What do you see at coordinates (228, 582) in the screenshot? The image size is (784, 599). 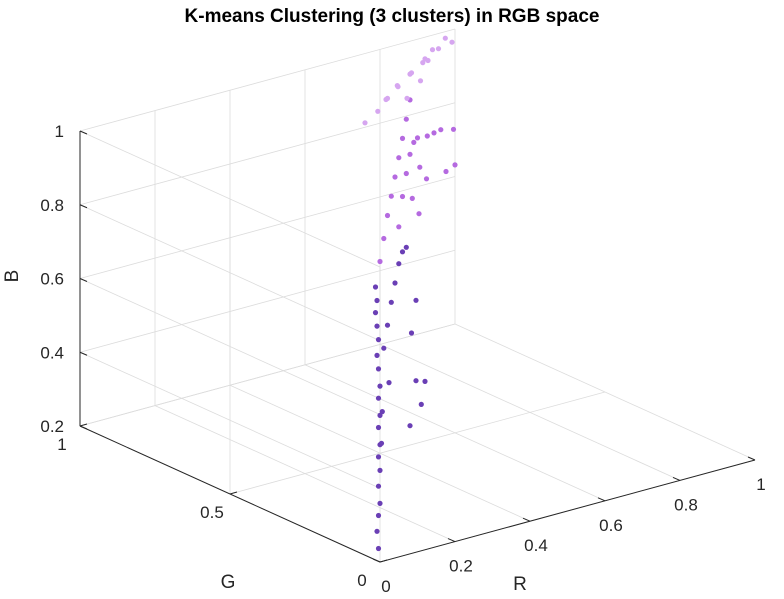 I see `y-axis-label: G` at bounding box center [228, 582].